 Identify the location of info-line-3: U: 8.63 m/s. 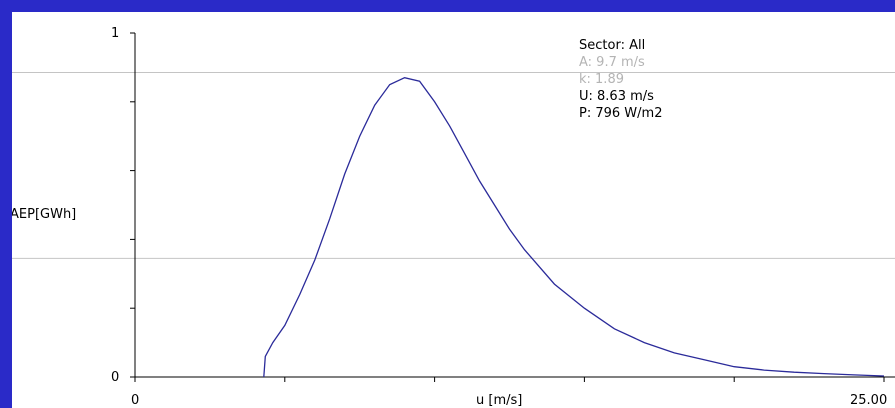
(616, 96).